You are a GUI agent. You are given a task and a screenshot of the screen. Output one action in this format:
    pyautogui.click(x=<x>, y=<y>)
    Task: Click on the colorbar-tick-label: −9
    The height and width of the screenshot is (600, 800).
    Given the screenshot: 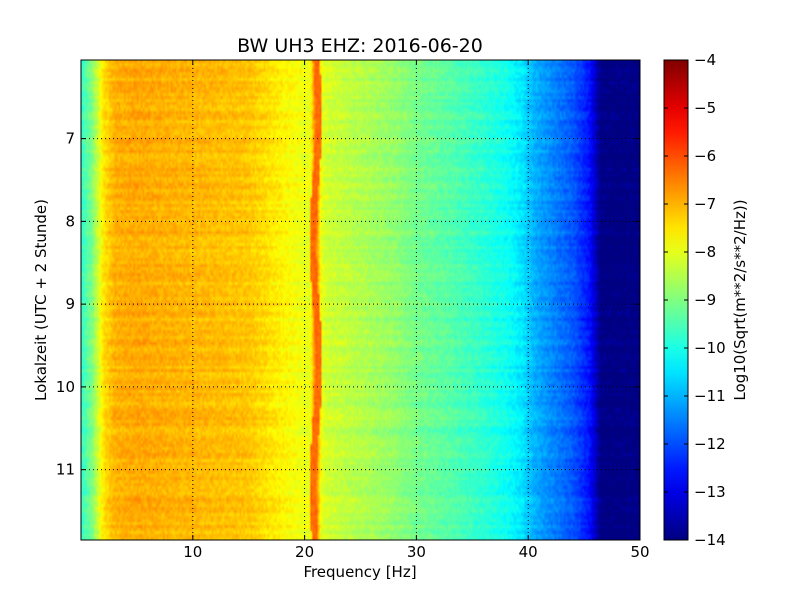 What is the action you would take?
    pyautogui.click(x=705, y=300)
    